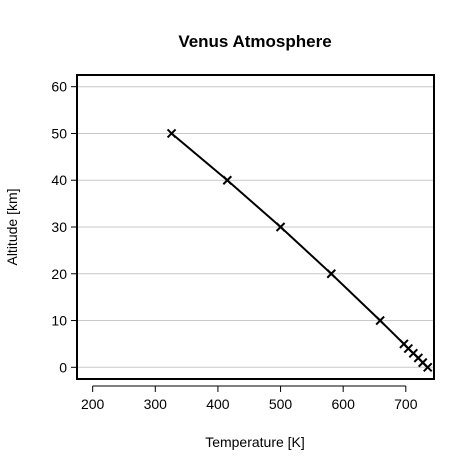 The width and height of the screenshot is (474, 474). What do you see at coordinates (59, 87) in the screenshot?
I see `y-tick-label: 60` at bounding box center [59, 87].